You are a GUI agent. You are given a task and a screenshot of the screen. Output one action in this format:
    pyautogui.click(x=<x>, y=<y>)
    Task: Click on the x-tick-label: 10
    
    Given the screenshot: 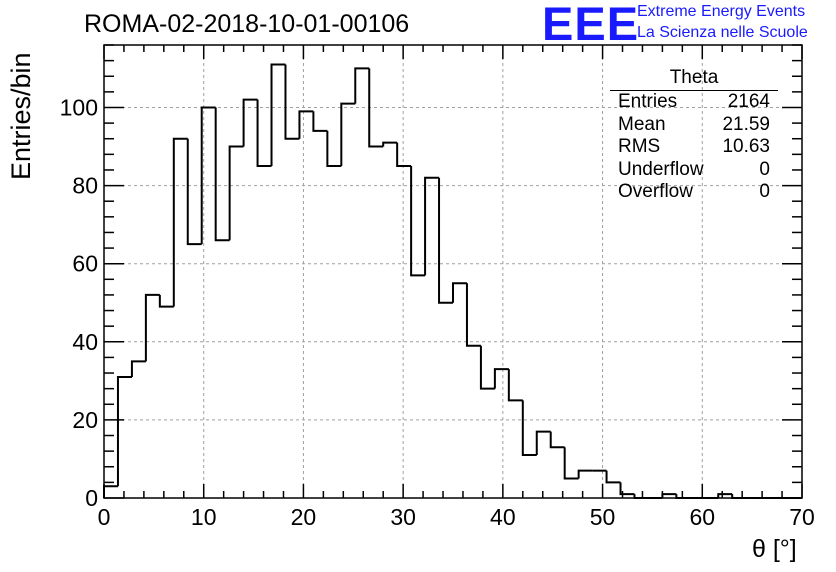 What is the action you would take?
    pyautogui.click(x=204, y=517)
    